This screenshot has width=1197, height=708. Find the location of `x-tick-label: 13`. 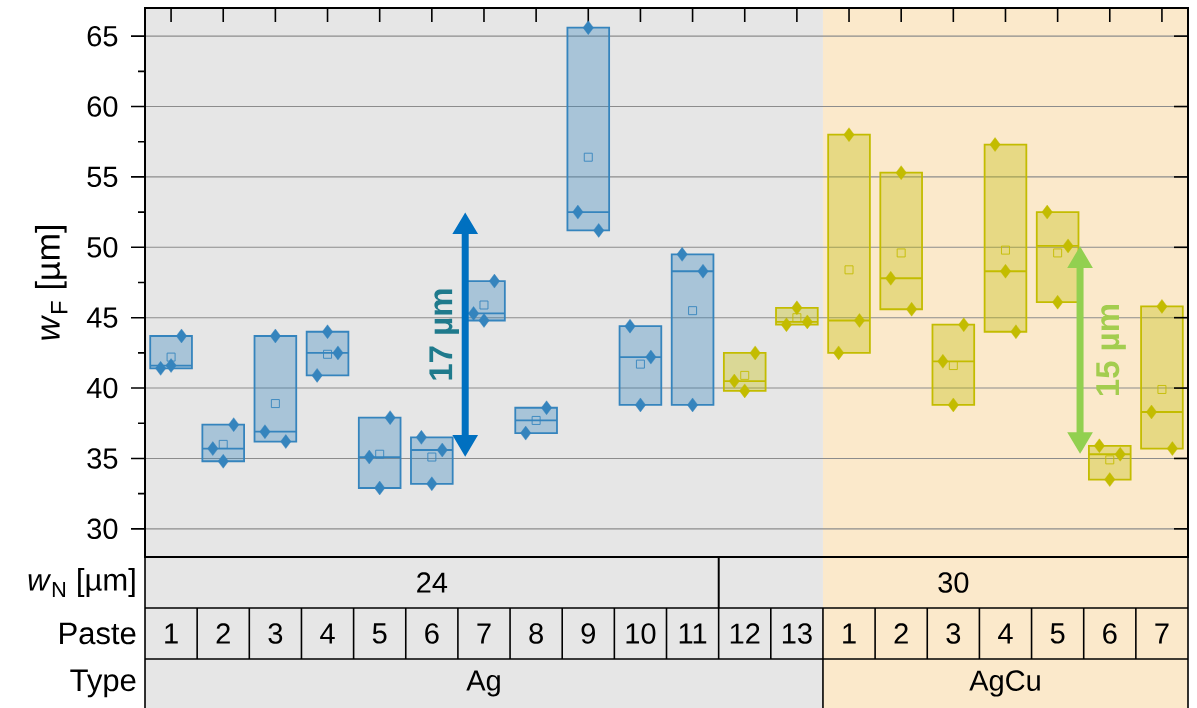

x-tick-label: 13 is located at coordinates (797, 633).